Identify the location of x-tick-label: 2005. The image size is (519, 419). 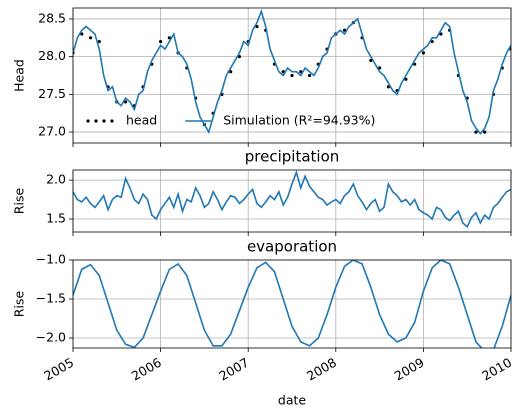
(58, 369).